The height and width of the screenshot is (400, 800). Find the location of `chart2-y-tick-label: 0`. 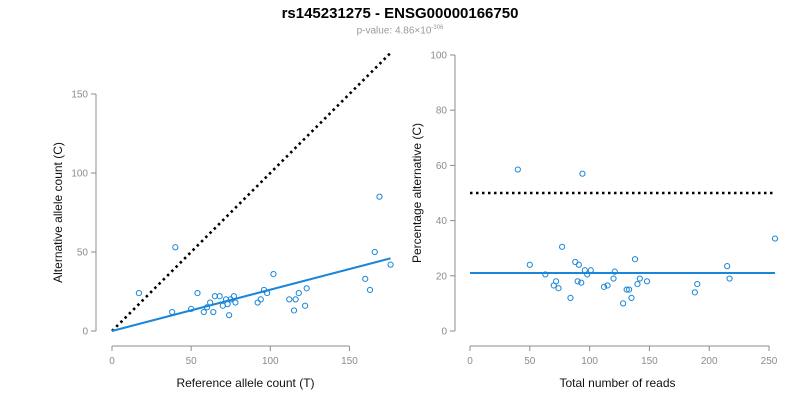

chart2-y-tick-label: 0 is located at coordinates (444, 332).